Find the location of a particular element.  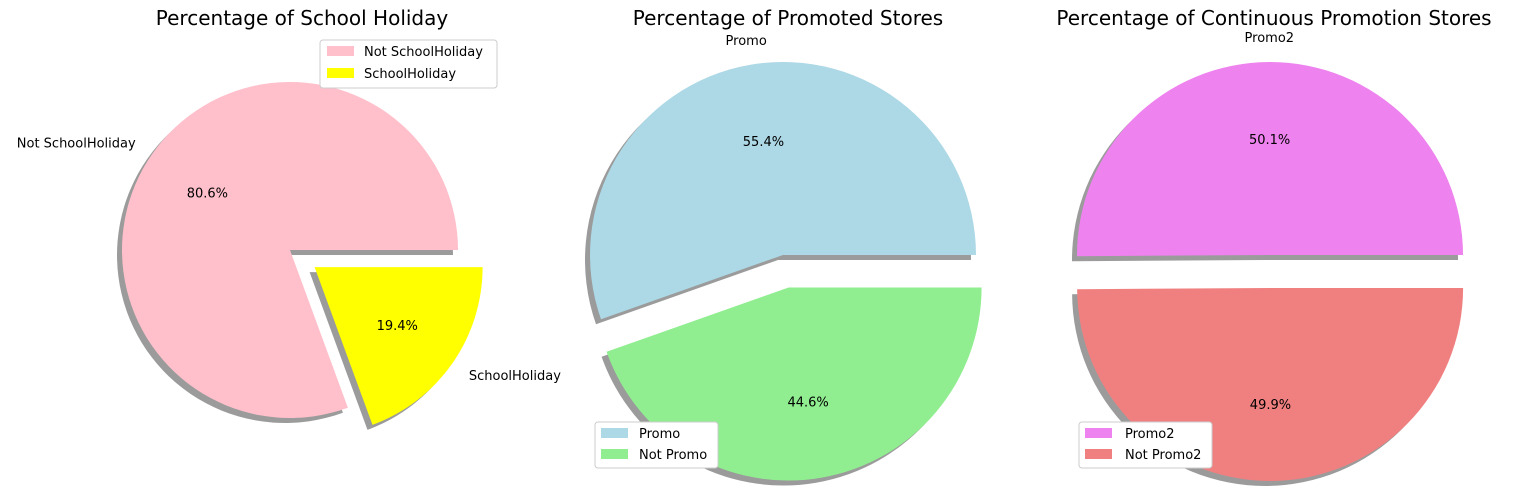

legend-2-label-0: Promo is located at coordinates (659, 434).